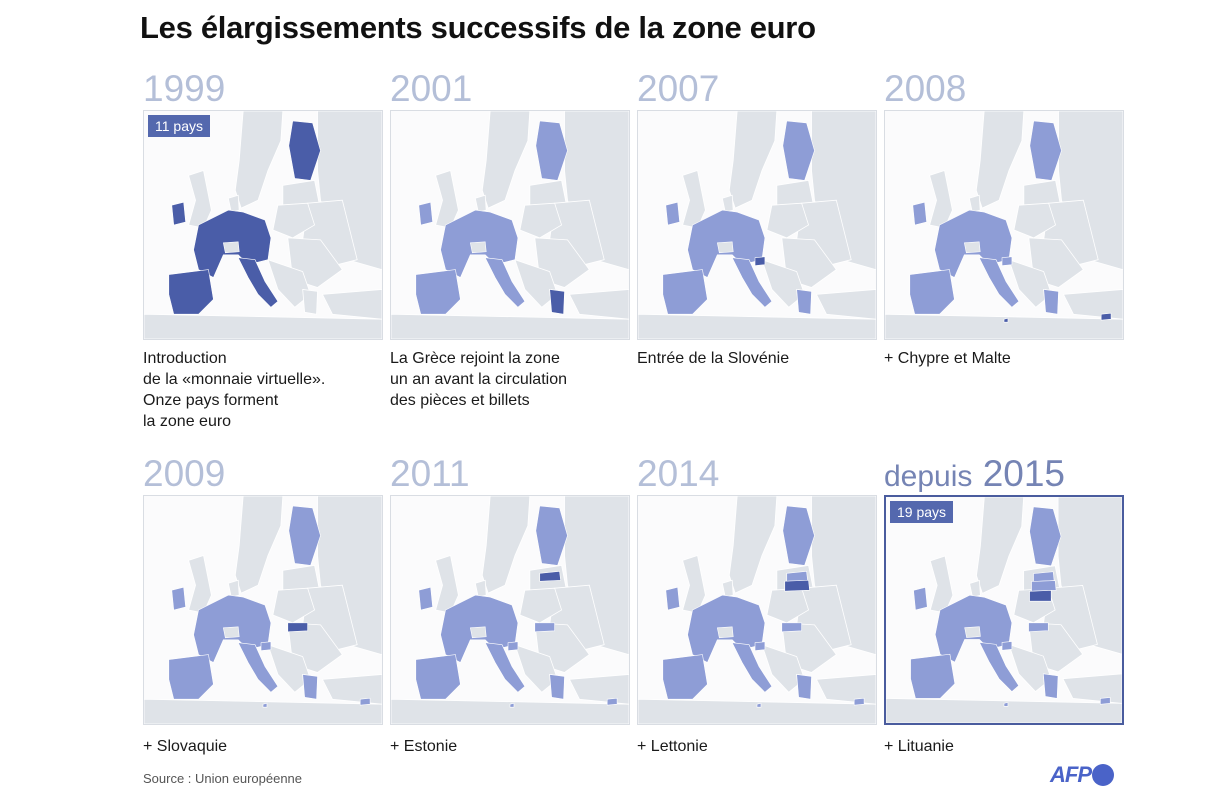  Describe the element at coordinates (1082, 775) in the screenshot. I see `afp-logo: AFP` at that location.